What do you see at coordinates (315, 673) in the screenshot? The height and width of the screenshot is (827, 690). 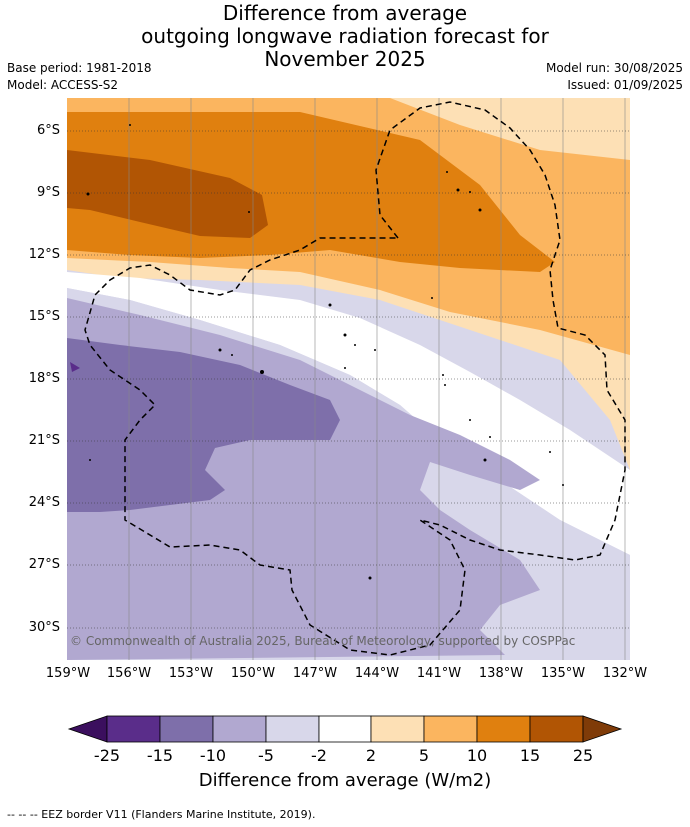 I see `lon-label: 147°W` at bounding box center [315, 673].